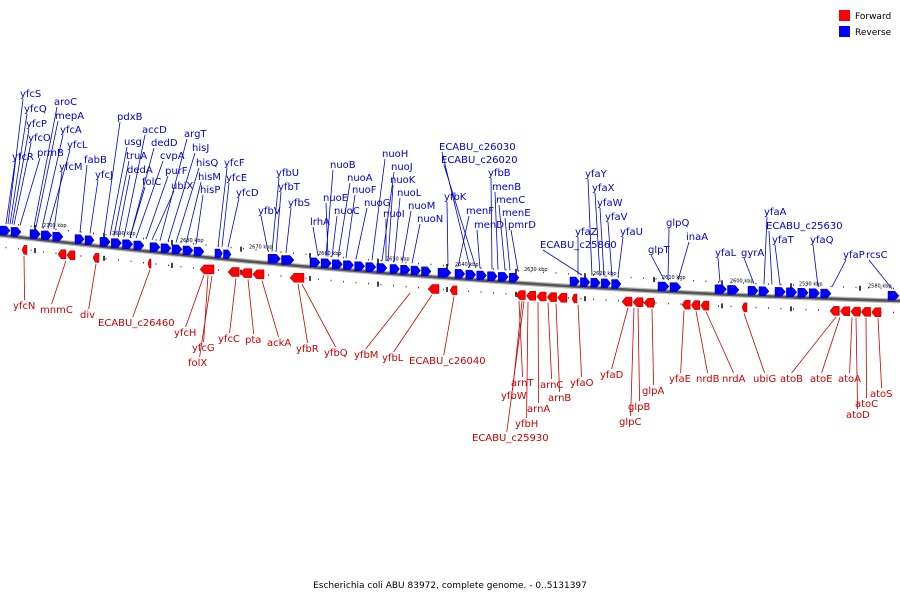 The image size is (900, 600). I want to click on scale-label-2640-kbp: 2640 kbp, so click(467, 265).